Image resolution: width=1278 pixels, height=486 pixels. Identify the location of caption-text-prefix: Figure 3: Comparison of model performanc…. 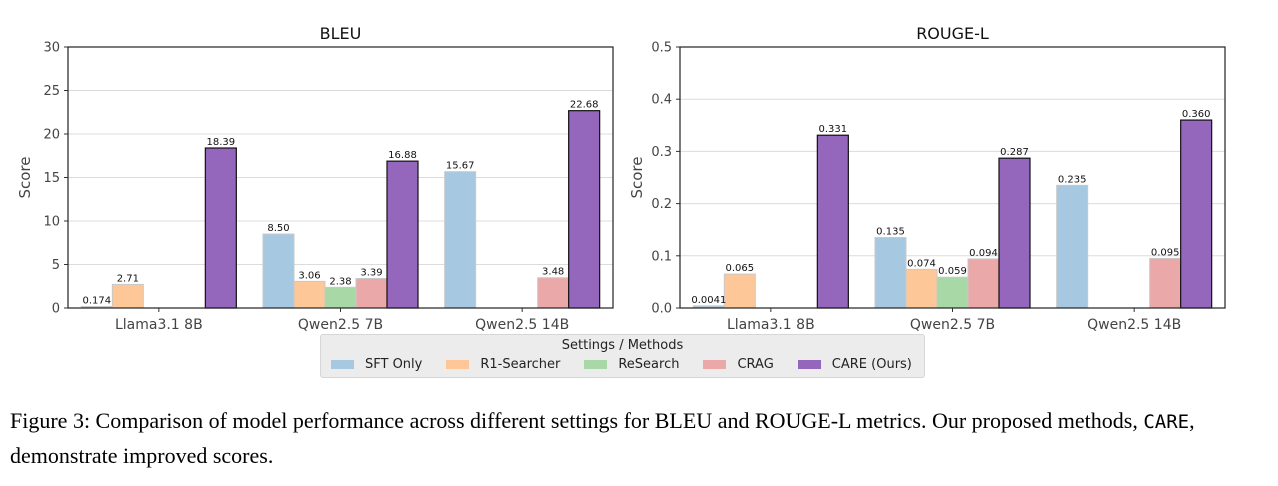
(577, 420).